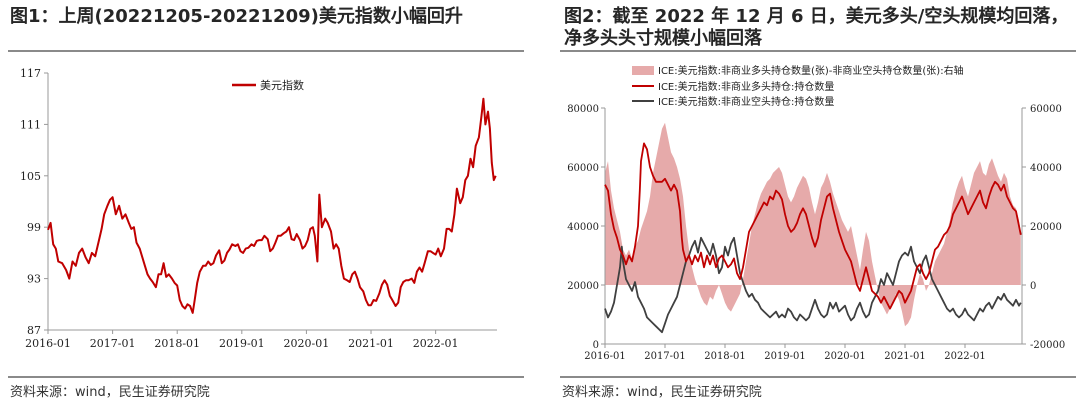 The width and height of the screenshot is (1080, 403). What do you see at coordinates (30, 176) in the screenshot?
I see `left-y-tick-label: 105` at bounding box center [30, 176].